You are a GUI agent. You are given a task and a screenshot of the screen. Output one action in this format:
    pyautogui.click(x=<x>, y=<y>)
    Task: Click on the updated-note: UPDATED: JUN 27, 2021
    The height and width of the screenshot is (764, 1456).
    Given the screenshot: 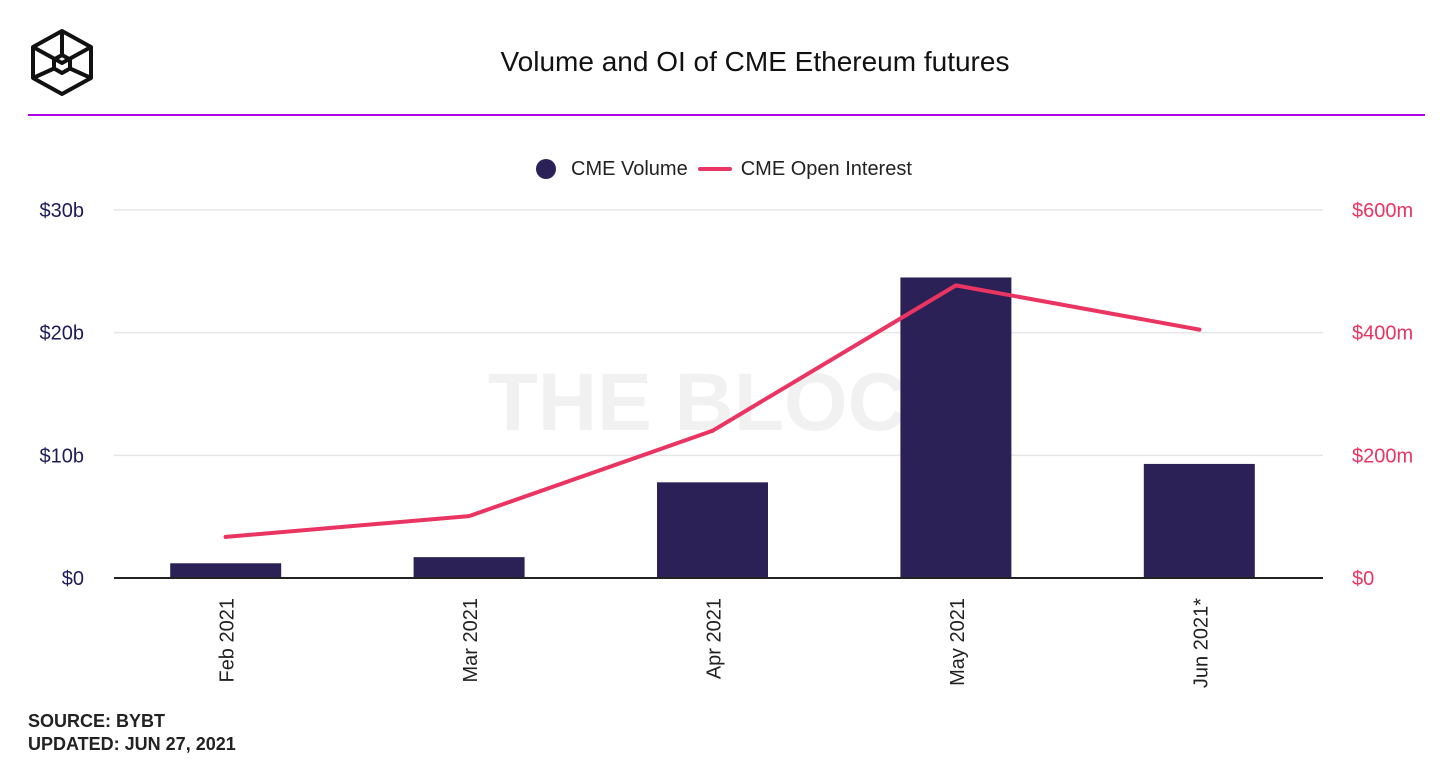 What is the action you would take?
    pyautogui.click(x=132, y=744)
    